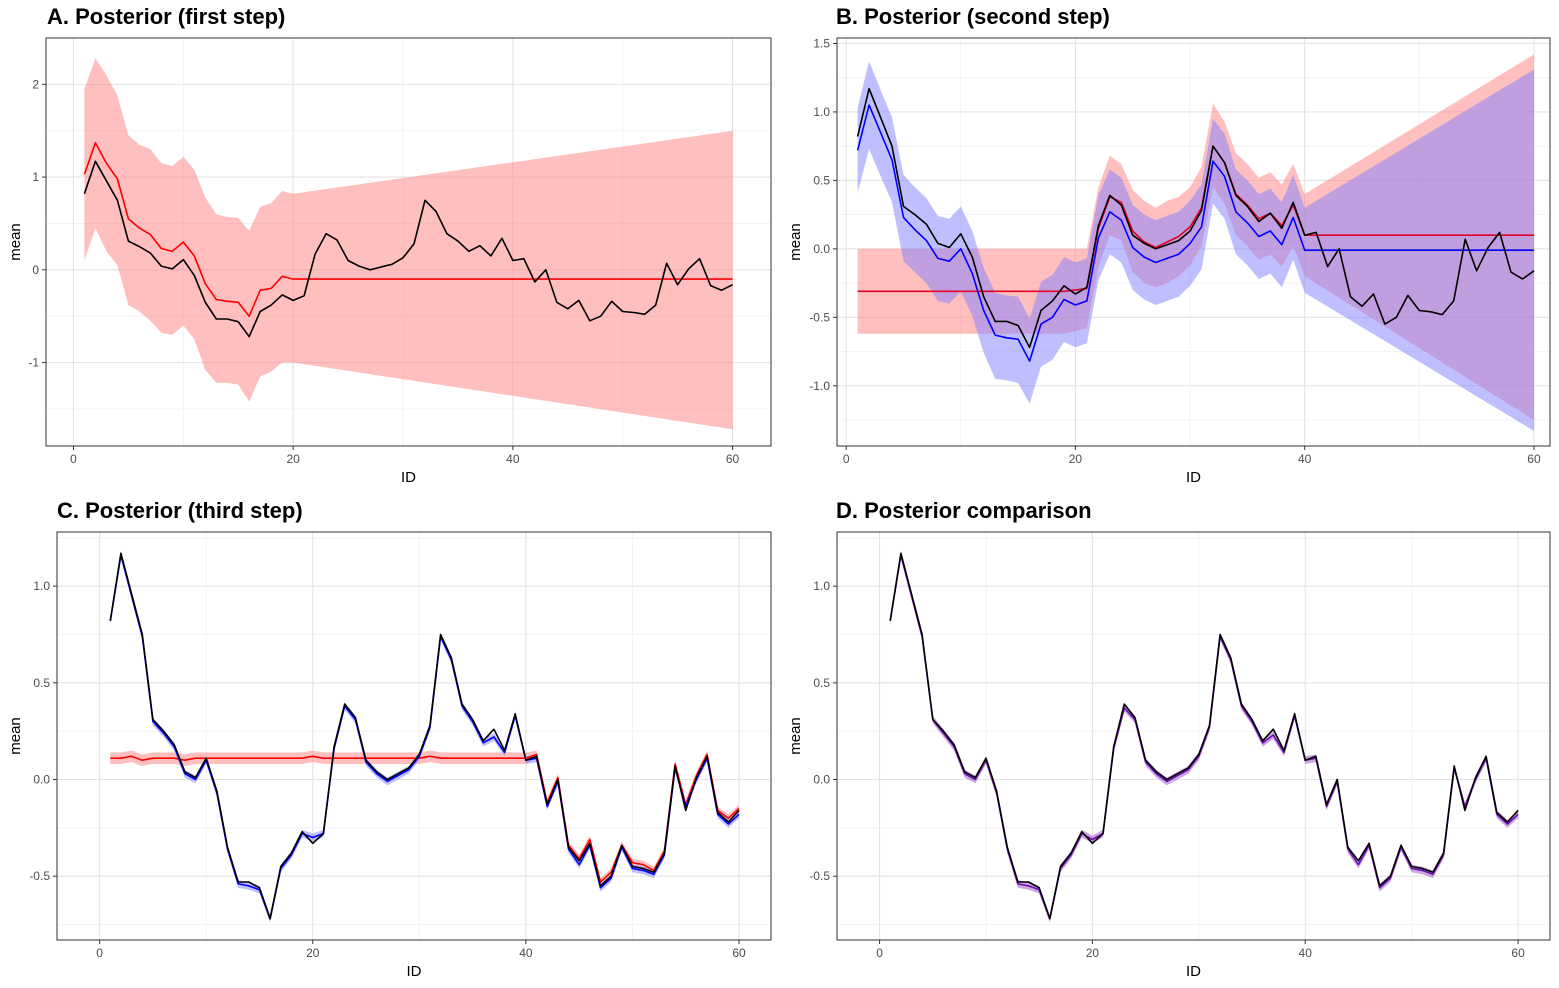 The height and width of the screenshot is (988, 1559). Describe the element at coordinates (33, 363) in the screenshot. I see `y-tick-label: -1` at that location.